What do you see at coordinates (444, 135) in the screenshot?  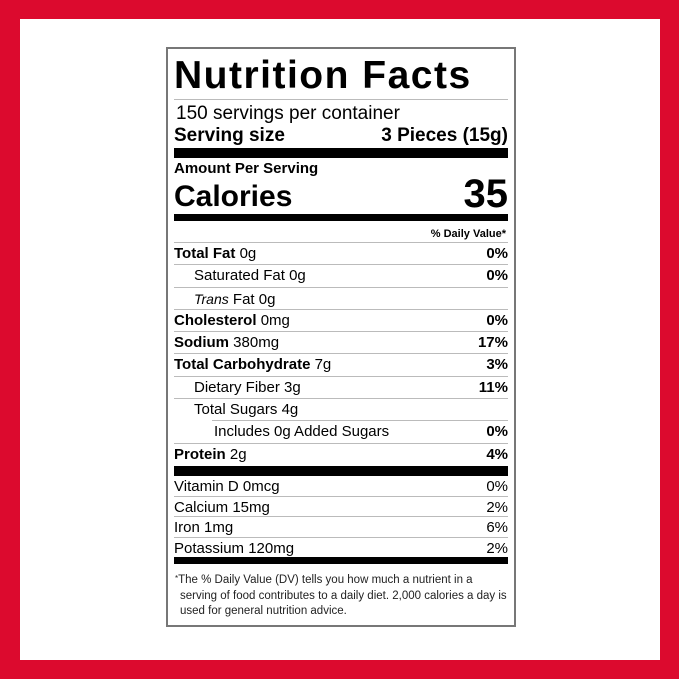 I see `serving-size-value: 3 Pieces (15g)` at bounding box center [444, 135].